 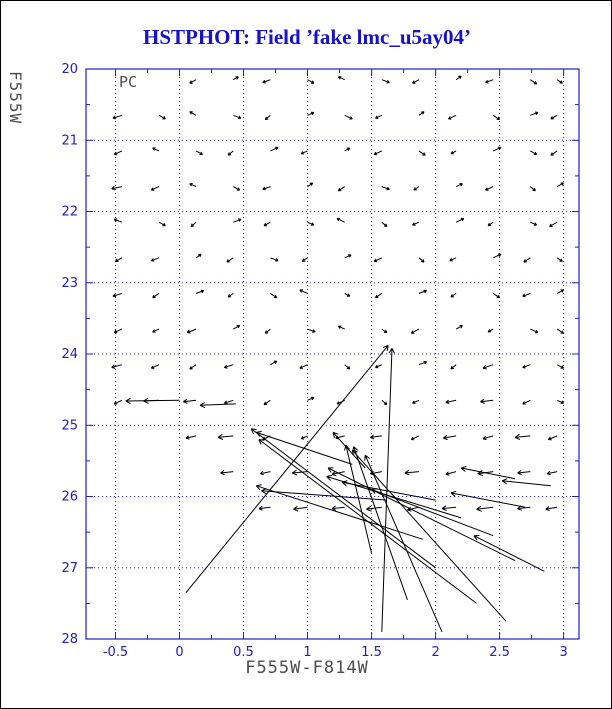 I want to click on x-tick-label: 0, so click(x=179, y=652).